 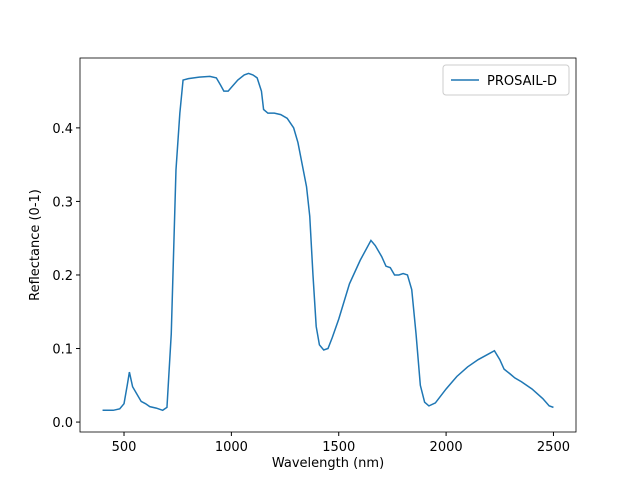 What do you see at coordinates (62, 202) in the screenshot?
I see `y-tick-label: 0.3` at bounding box center [62, 202].